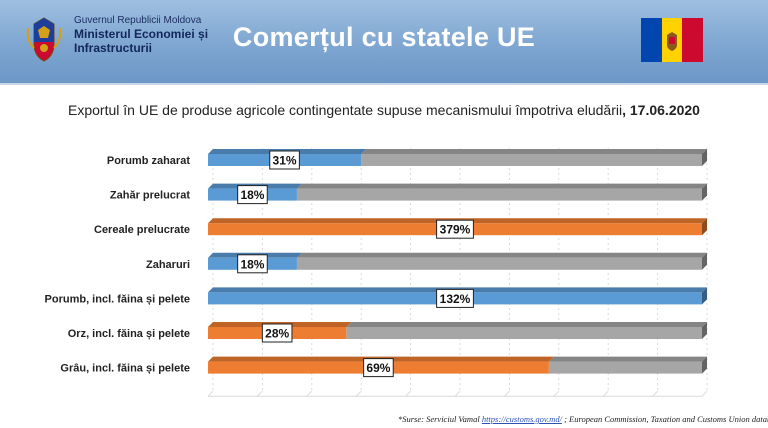 The image size is (768, 428). Describe the element at coordinates (125, 369) in the screenshot. I see `category-label: Grâu, incl. făina și pelete` at that location.